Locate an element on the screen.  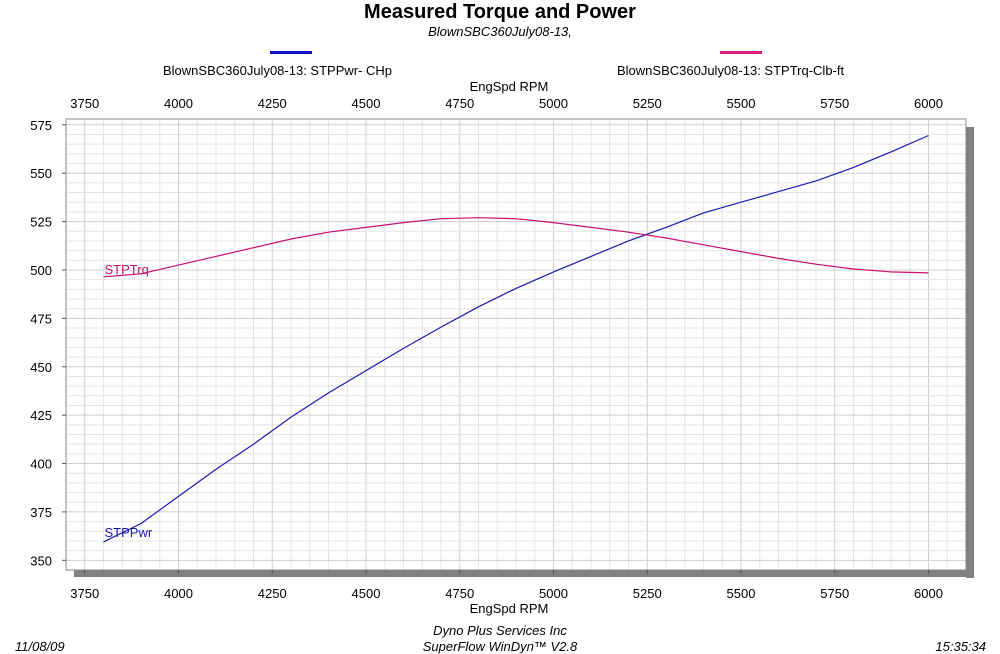
x-tick-label-top: 4500 is located at coordinates (366, 103).